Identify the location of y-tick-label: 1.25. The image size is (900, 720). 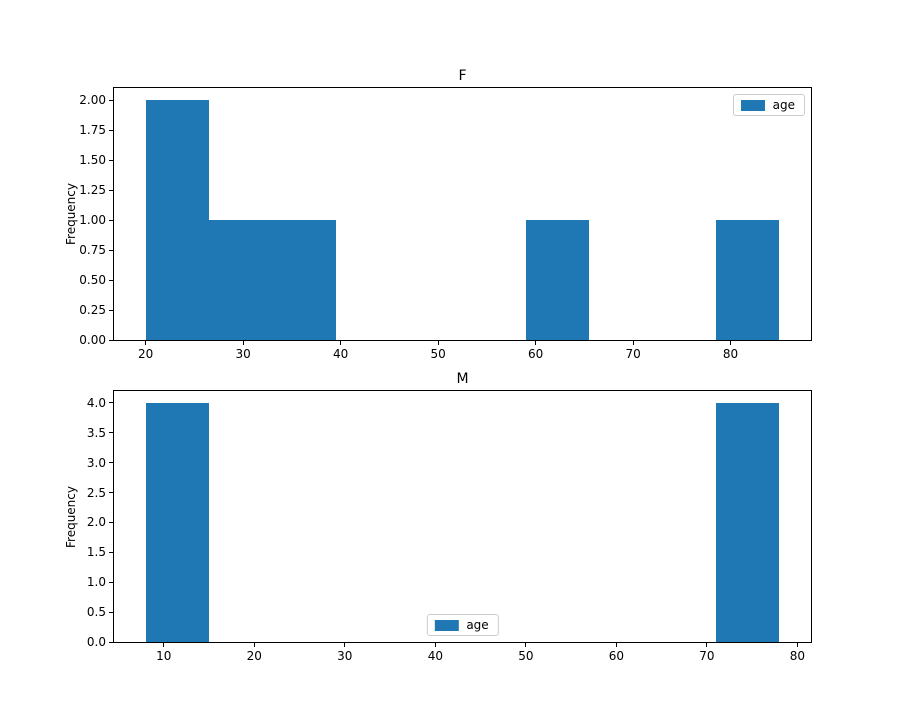
(92, 190).